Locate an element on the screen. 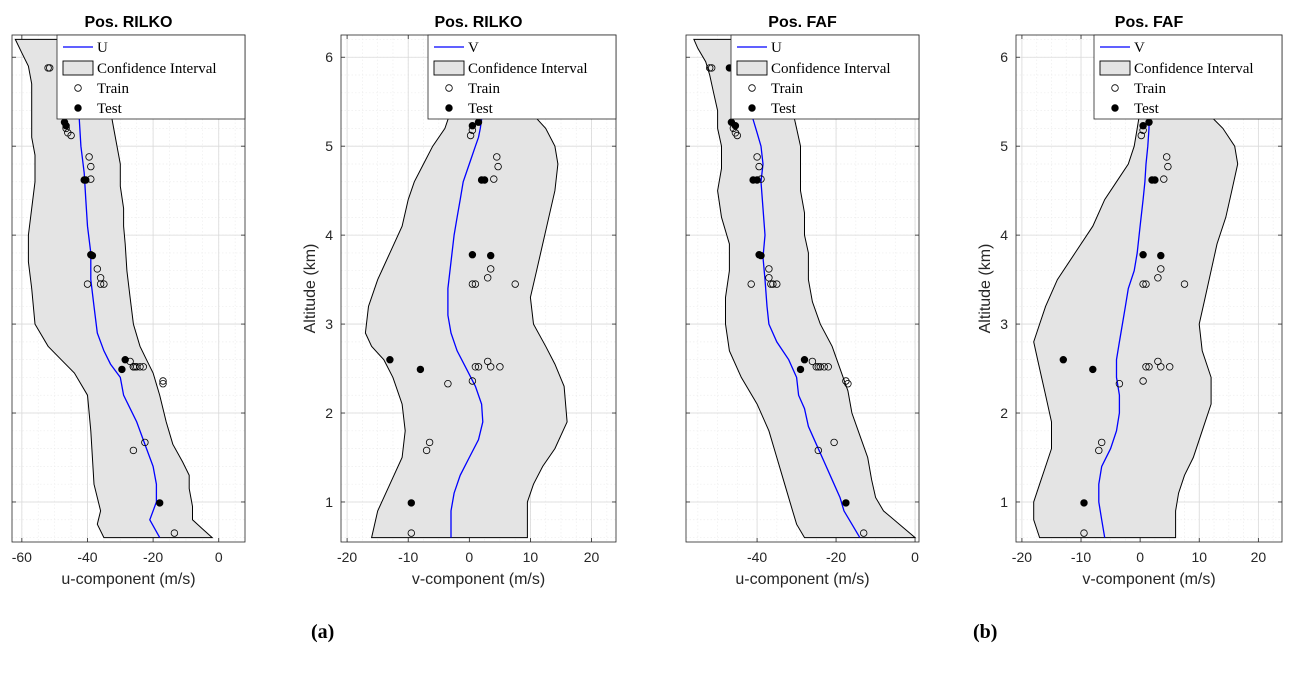 This screenshot has height=673, width=1291. subfigure-label-b: (b) is located at coordinates (985, 632).